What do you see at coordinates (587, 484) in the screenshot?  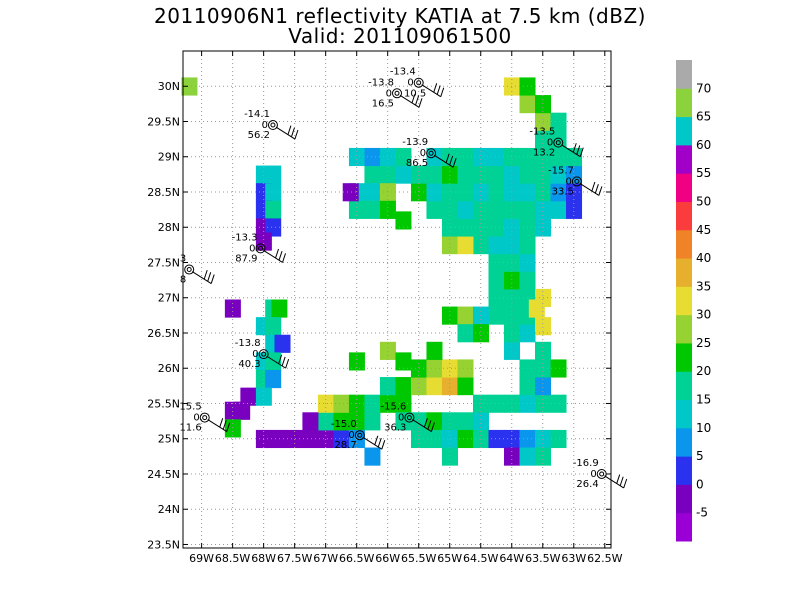 I see `station-value-12-2: 26.4` at bounding box center [587, 484].